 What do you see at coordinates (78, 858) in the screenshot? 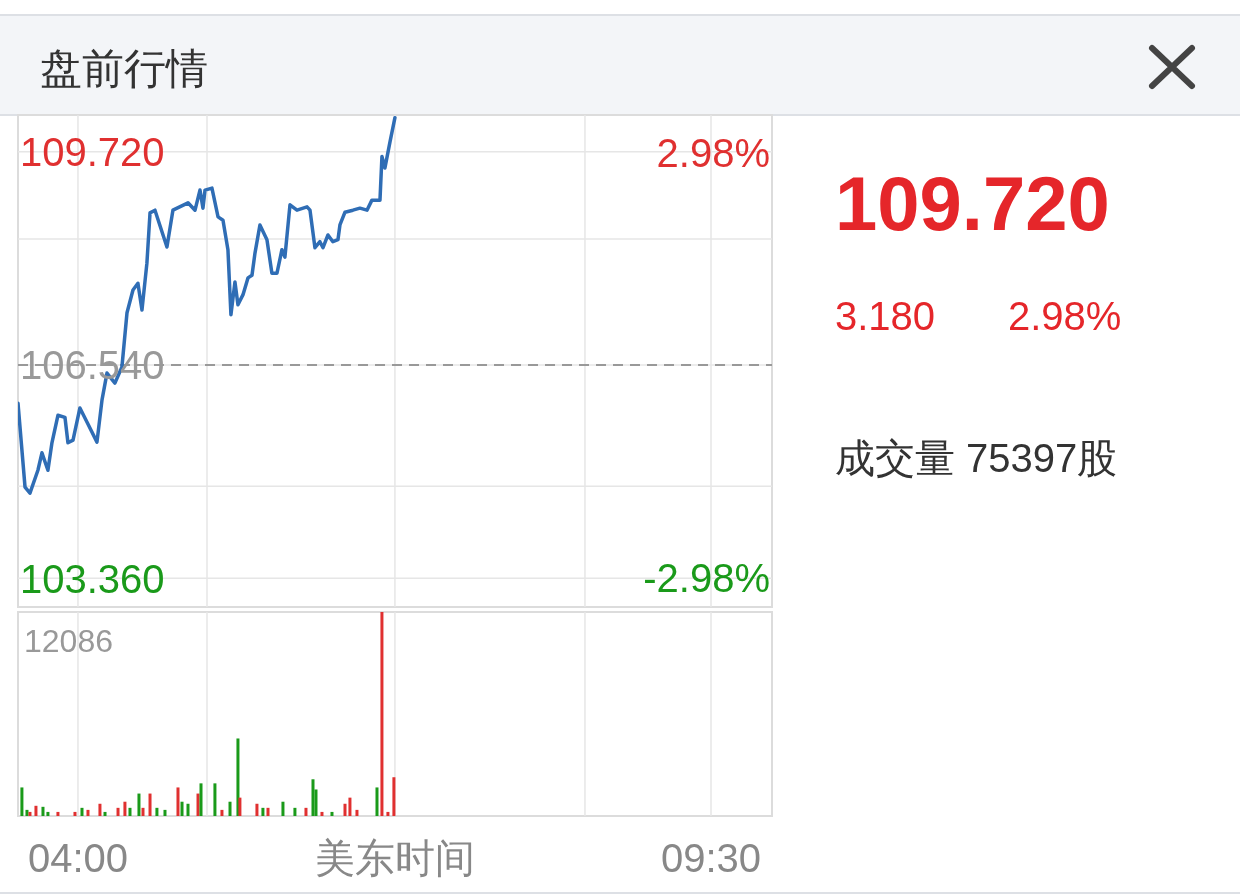
I see `x-tick-label: 04:00` at bounding box center [78, 858].